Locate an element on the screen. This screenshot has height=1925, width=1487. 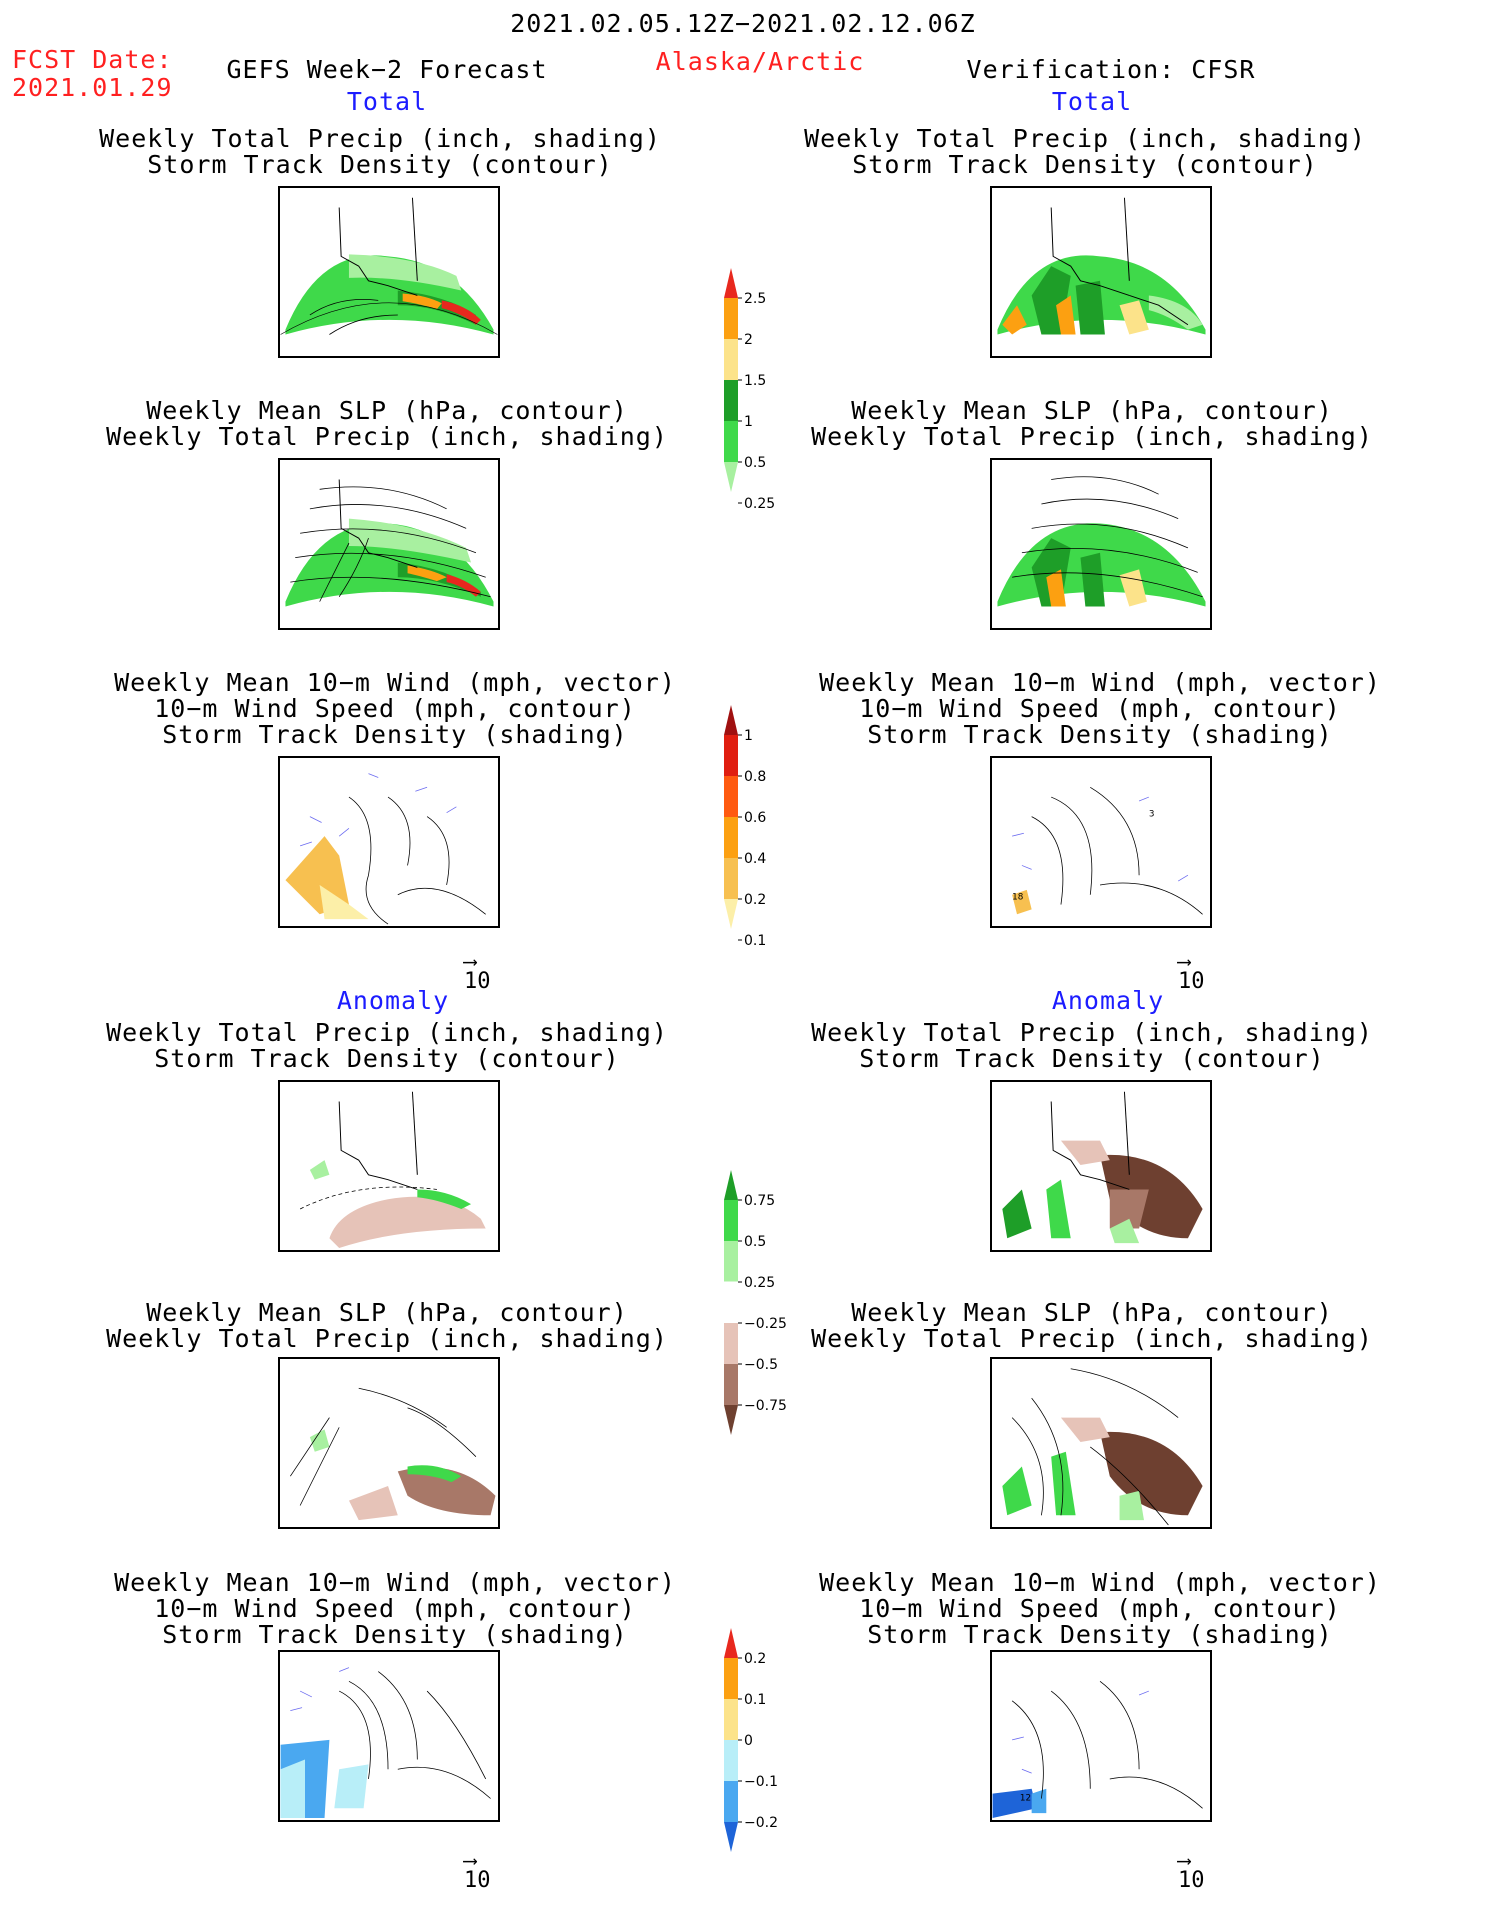
section-anomaly-right: Anomaly is located at coordinates (1108, 1000).